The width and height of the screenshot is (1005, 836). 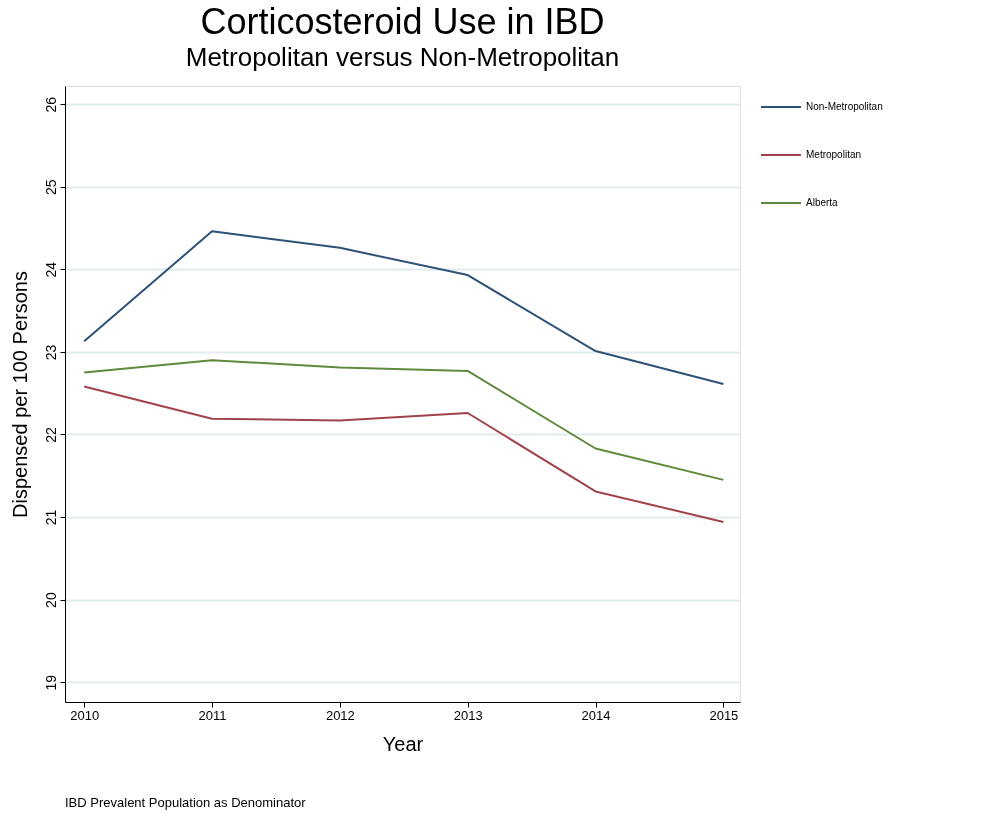 What do you see at coordinates (50, 104) in the screenshot?
I see `y-tick-label: 26` at bounding box center [50, 104].